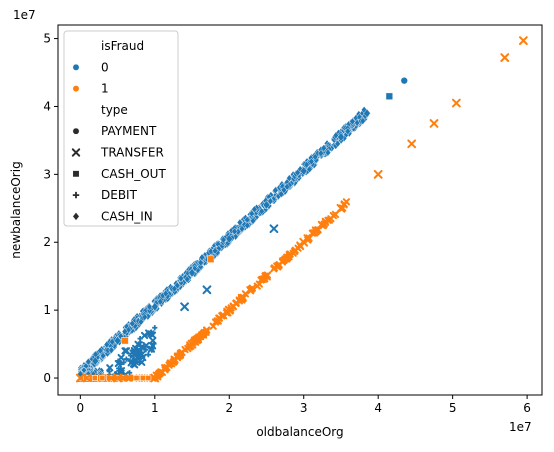 The width and height of the screenshot is (554, 452). Describe the element at coordinates (76, 174) in the screenshot. I see `legend-marker-cash_out` at that location.